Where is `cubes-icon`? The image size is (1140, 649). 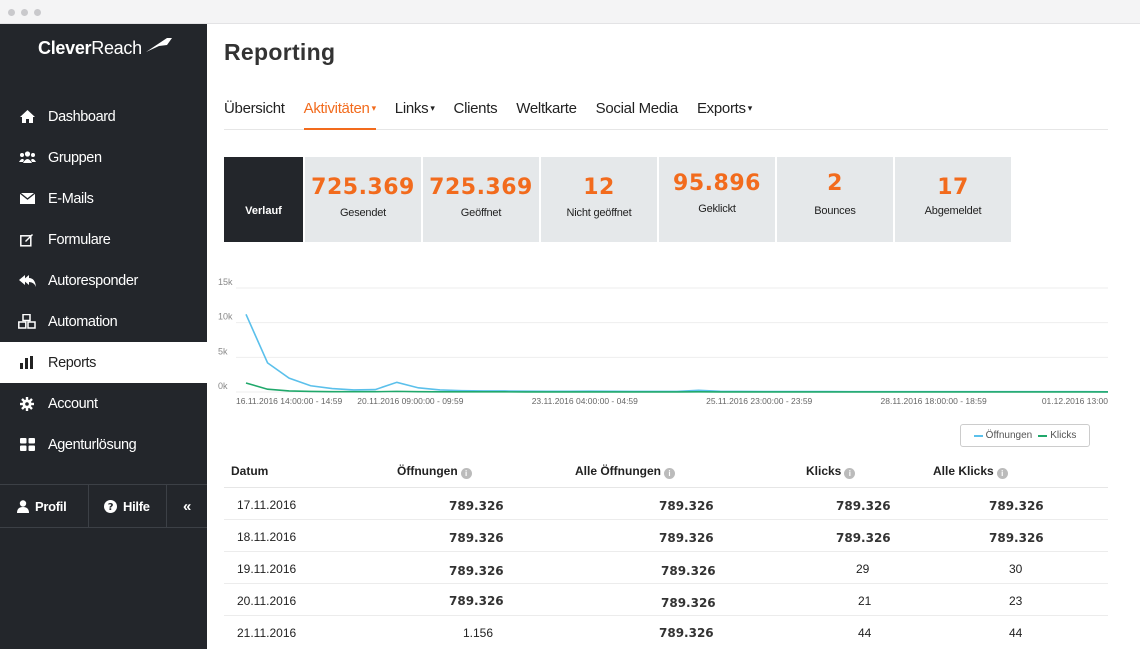 cubes-icon is located at coordinates (27, 321).